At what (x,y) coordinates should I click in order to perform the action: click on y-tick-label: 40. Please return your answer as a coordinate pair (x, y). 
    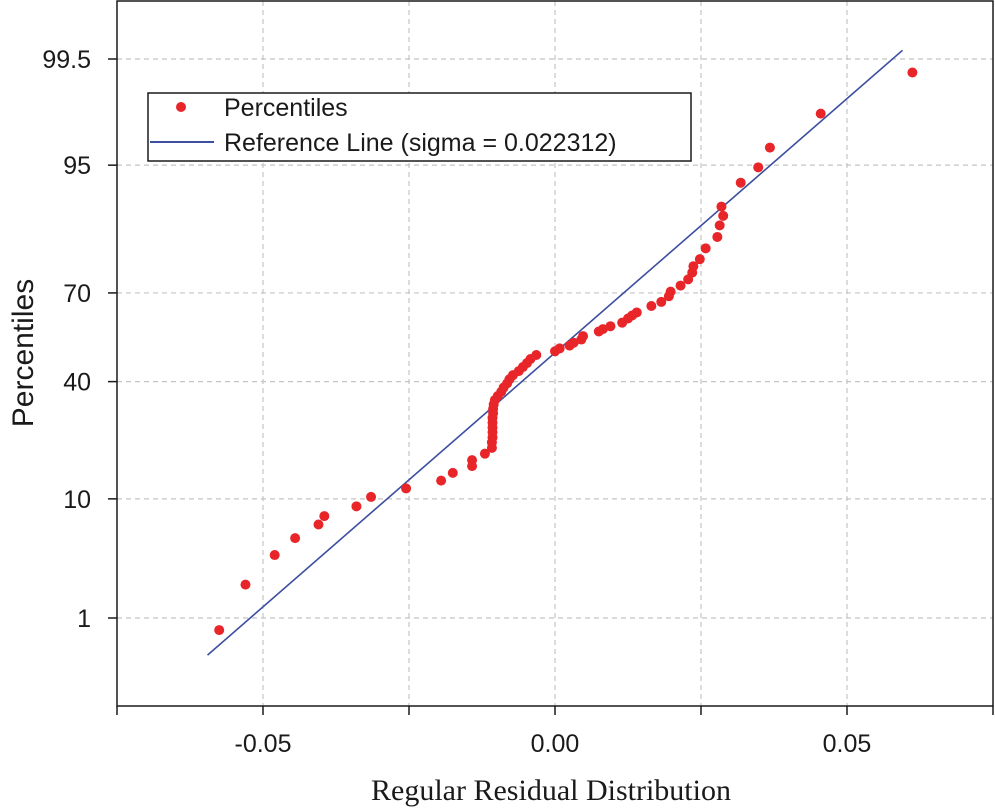
    Looking at the image, I should click on (77, 383).